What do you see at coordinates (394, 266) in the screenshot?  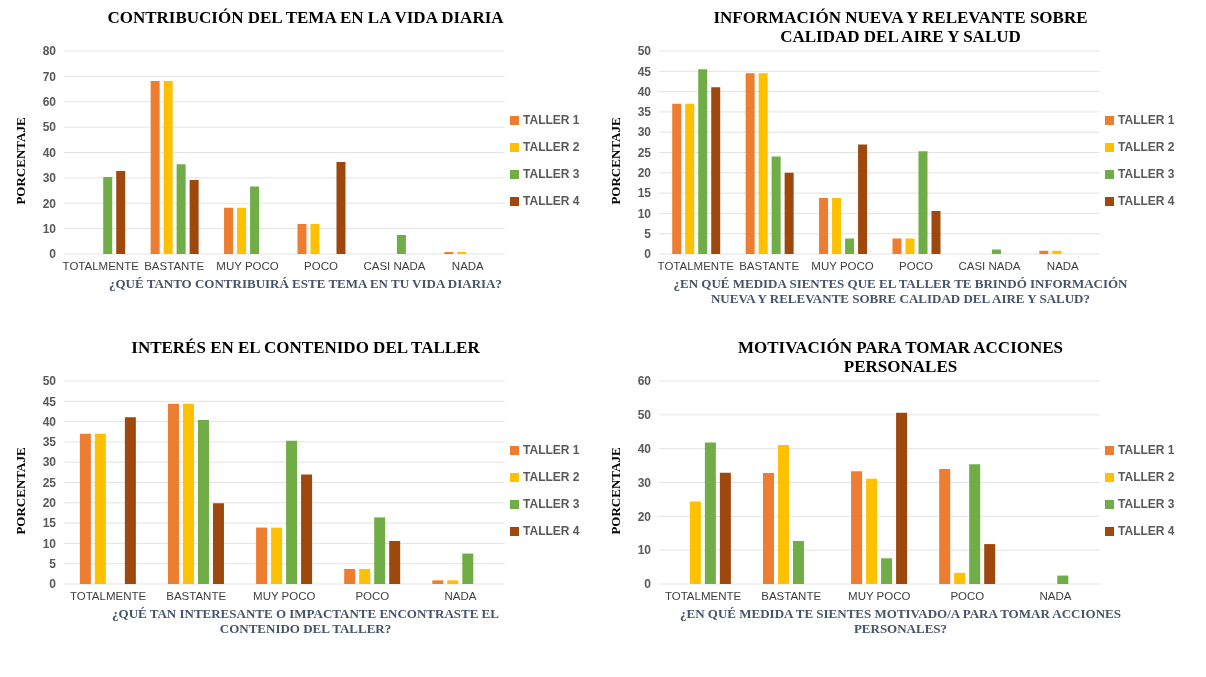 I see `x-tick-label: CASI NADA` at bounding box center [394, 266].